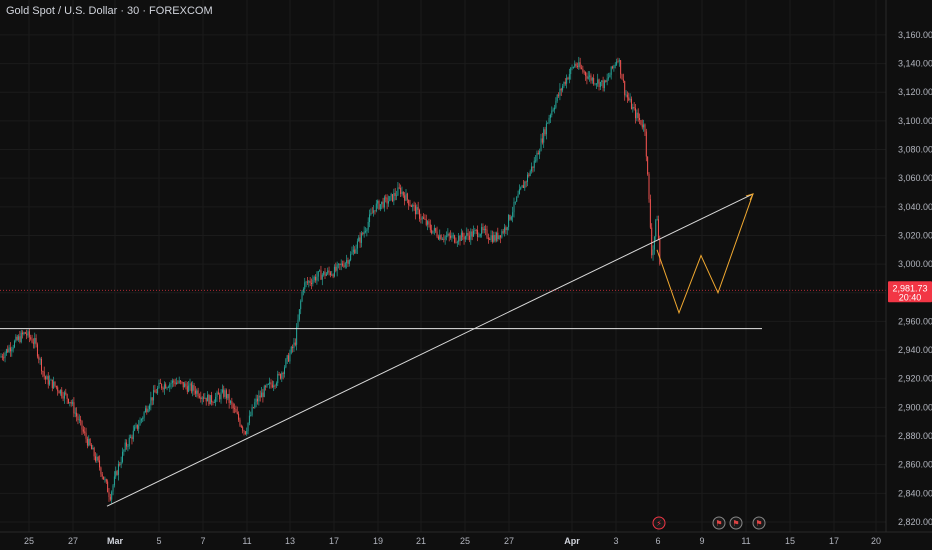 The image size is (932, 550). Describe the element at coordinates (834, 541) in the screenshot. I see `time-tick-label: 17` at that location.